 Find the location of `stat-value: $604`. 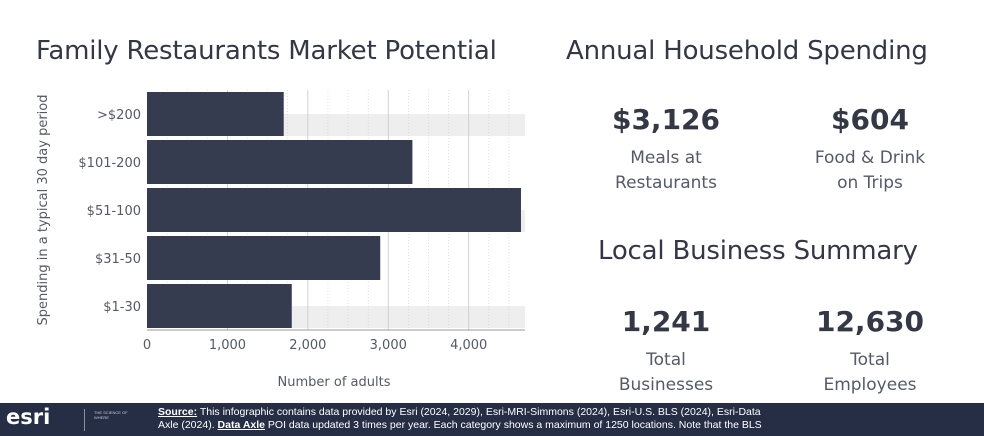

stat-value: $604 is located at coordinates (870, 119).